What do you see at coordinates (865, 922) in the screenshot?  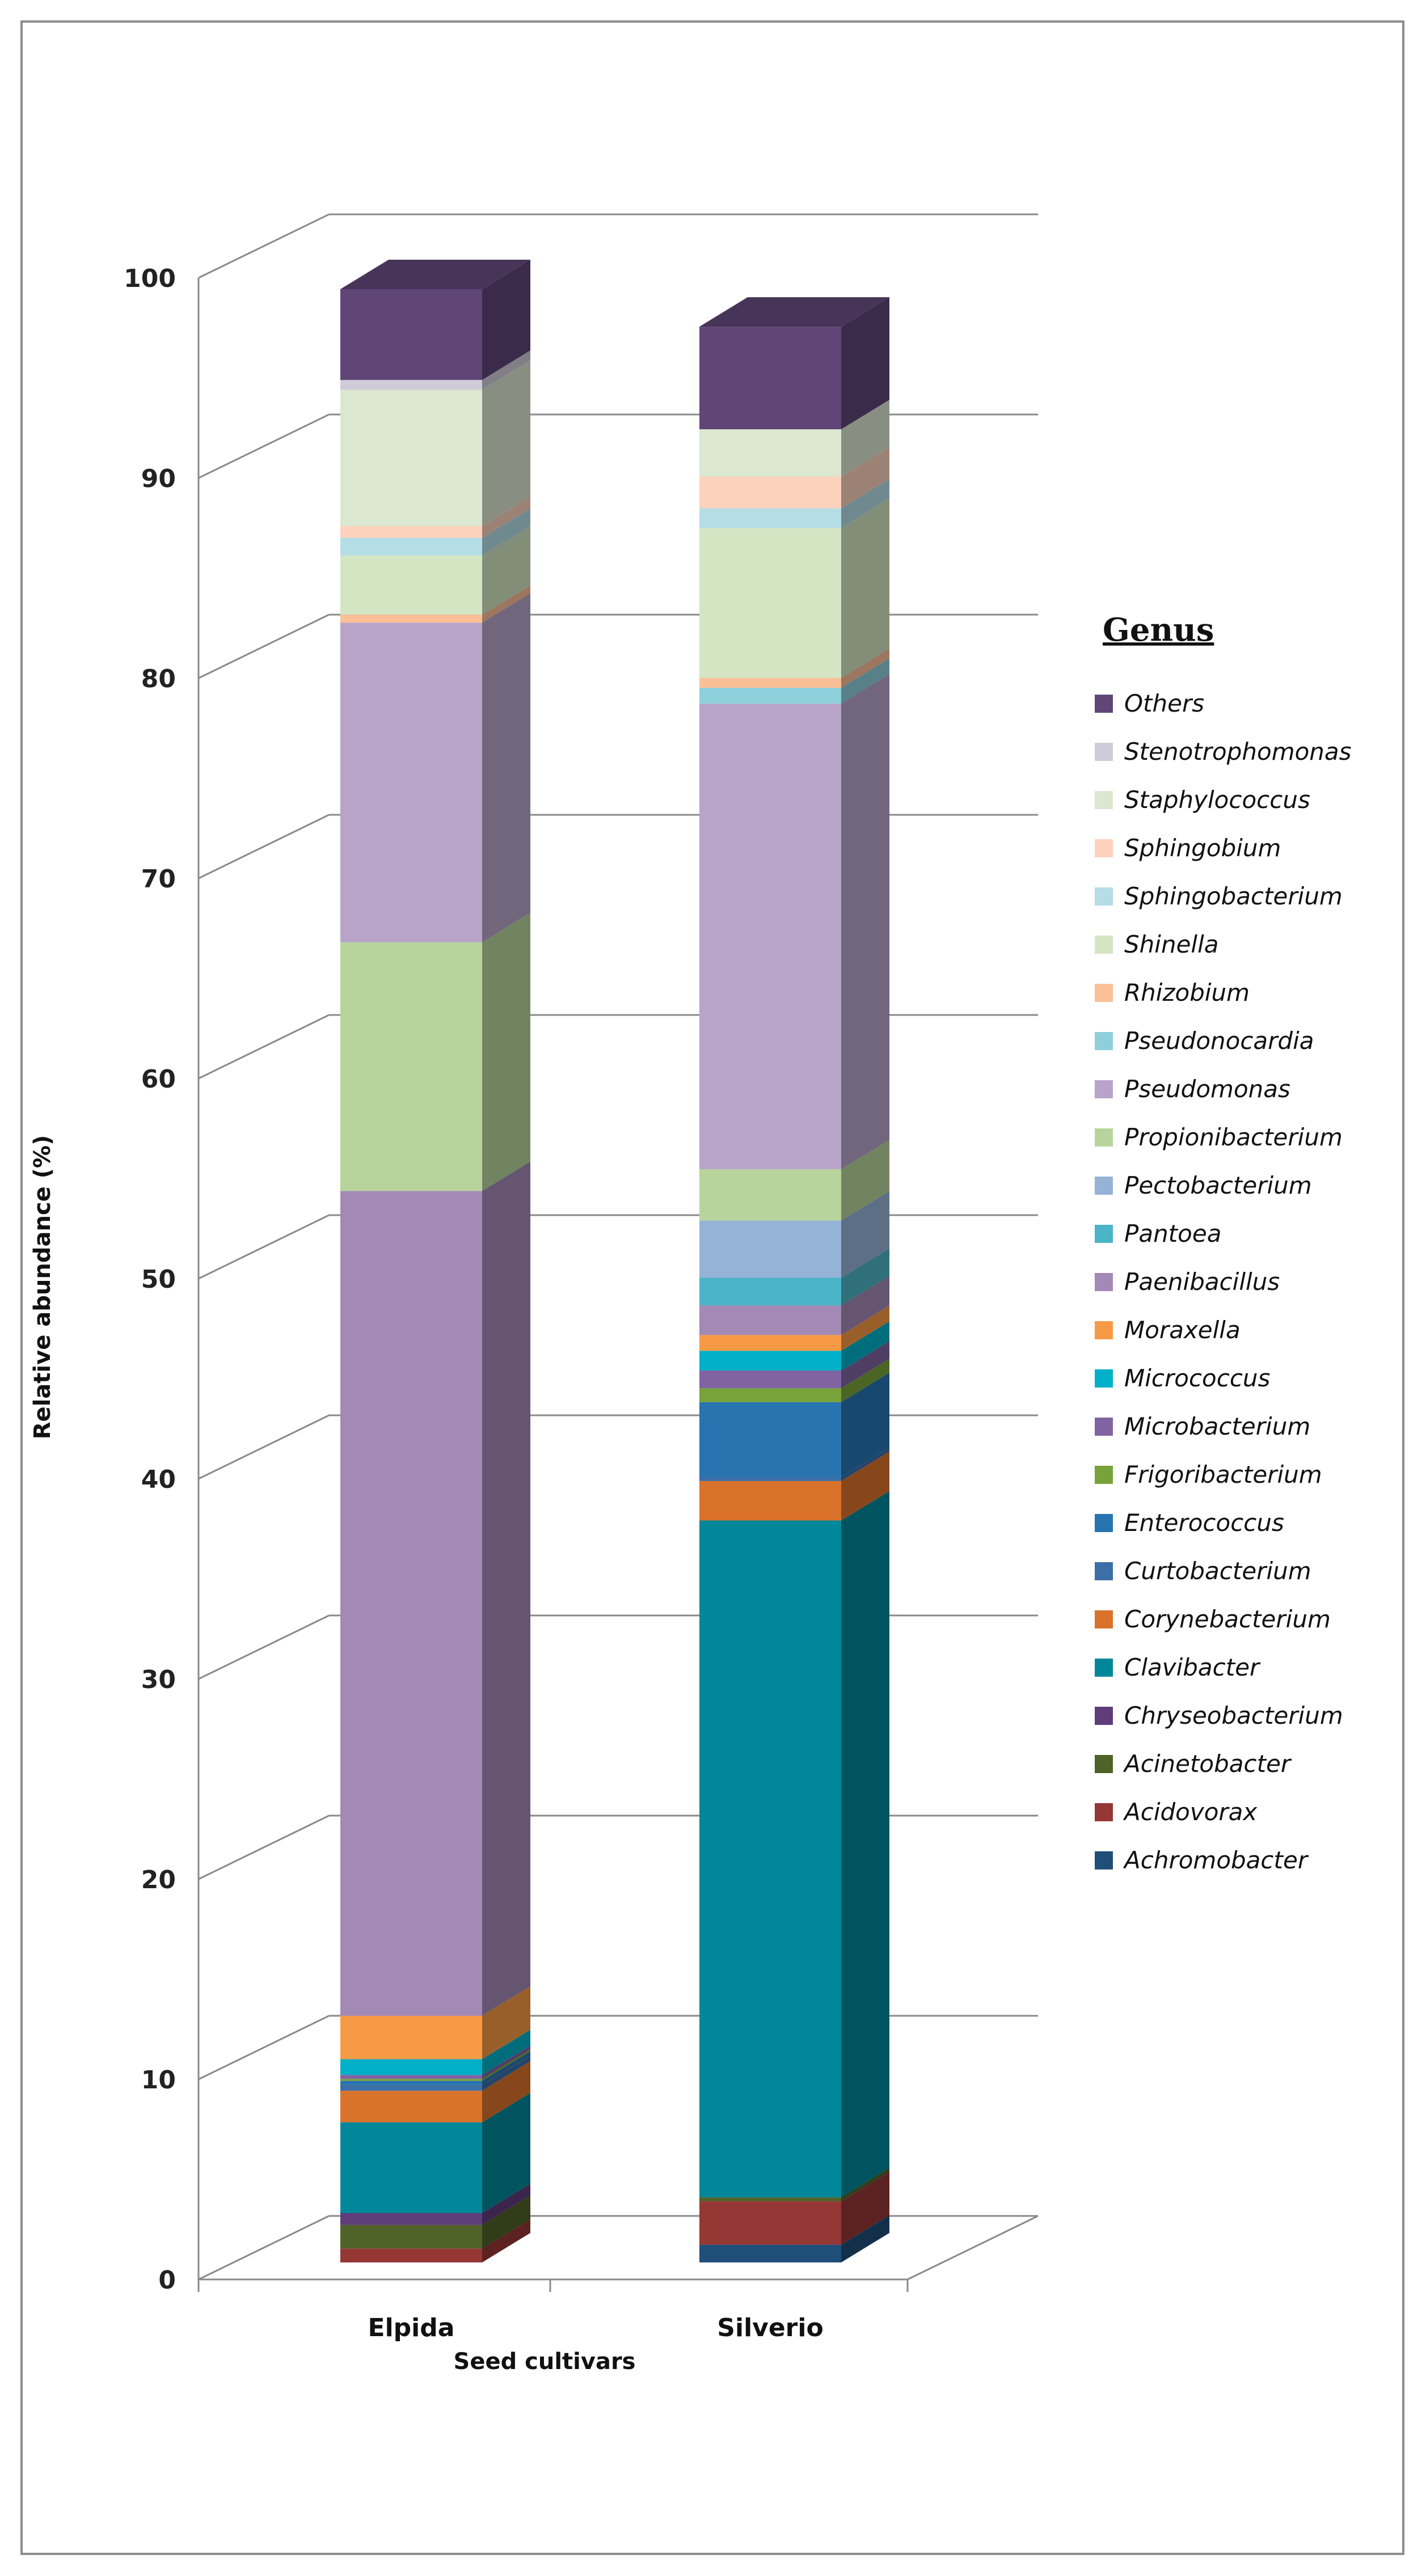 I see `bar-side-pseudomonas-silverio` at bounding box center [865, 922].